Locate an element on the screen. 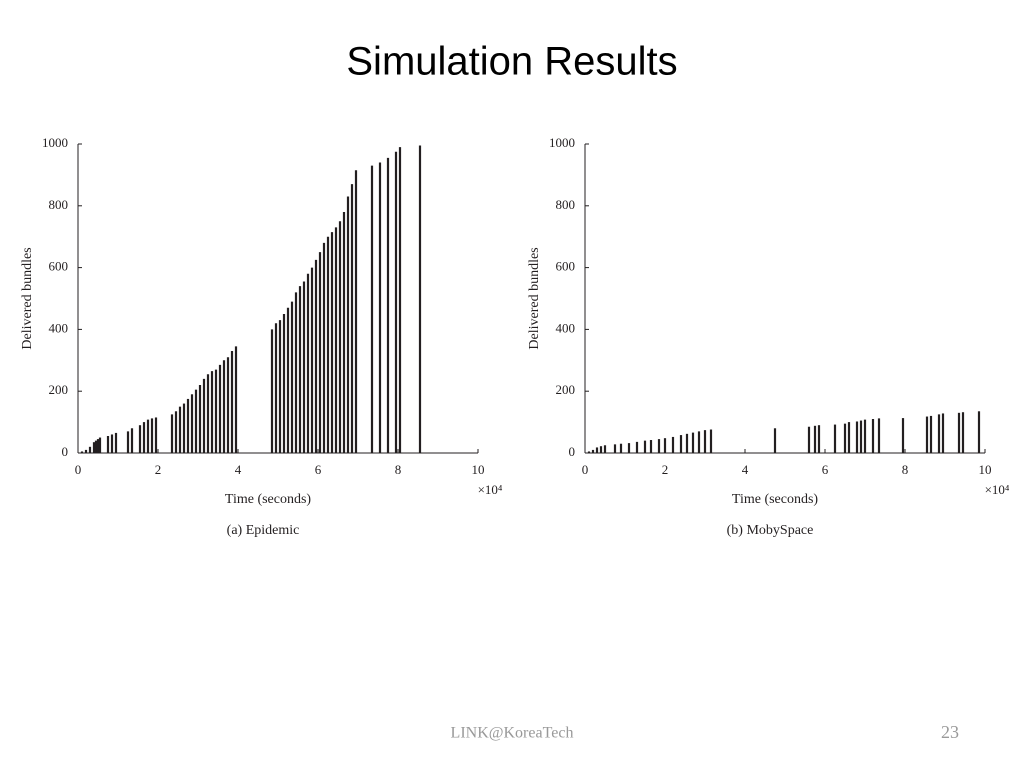 This screenshot has width=1024, height=768. caption: (b) MobySpace is located at coordinates (770, 530).